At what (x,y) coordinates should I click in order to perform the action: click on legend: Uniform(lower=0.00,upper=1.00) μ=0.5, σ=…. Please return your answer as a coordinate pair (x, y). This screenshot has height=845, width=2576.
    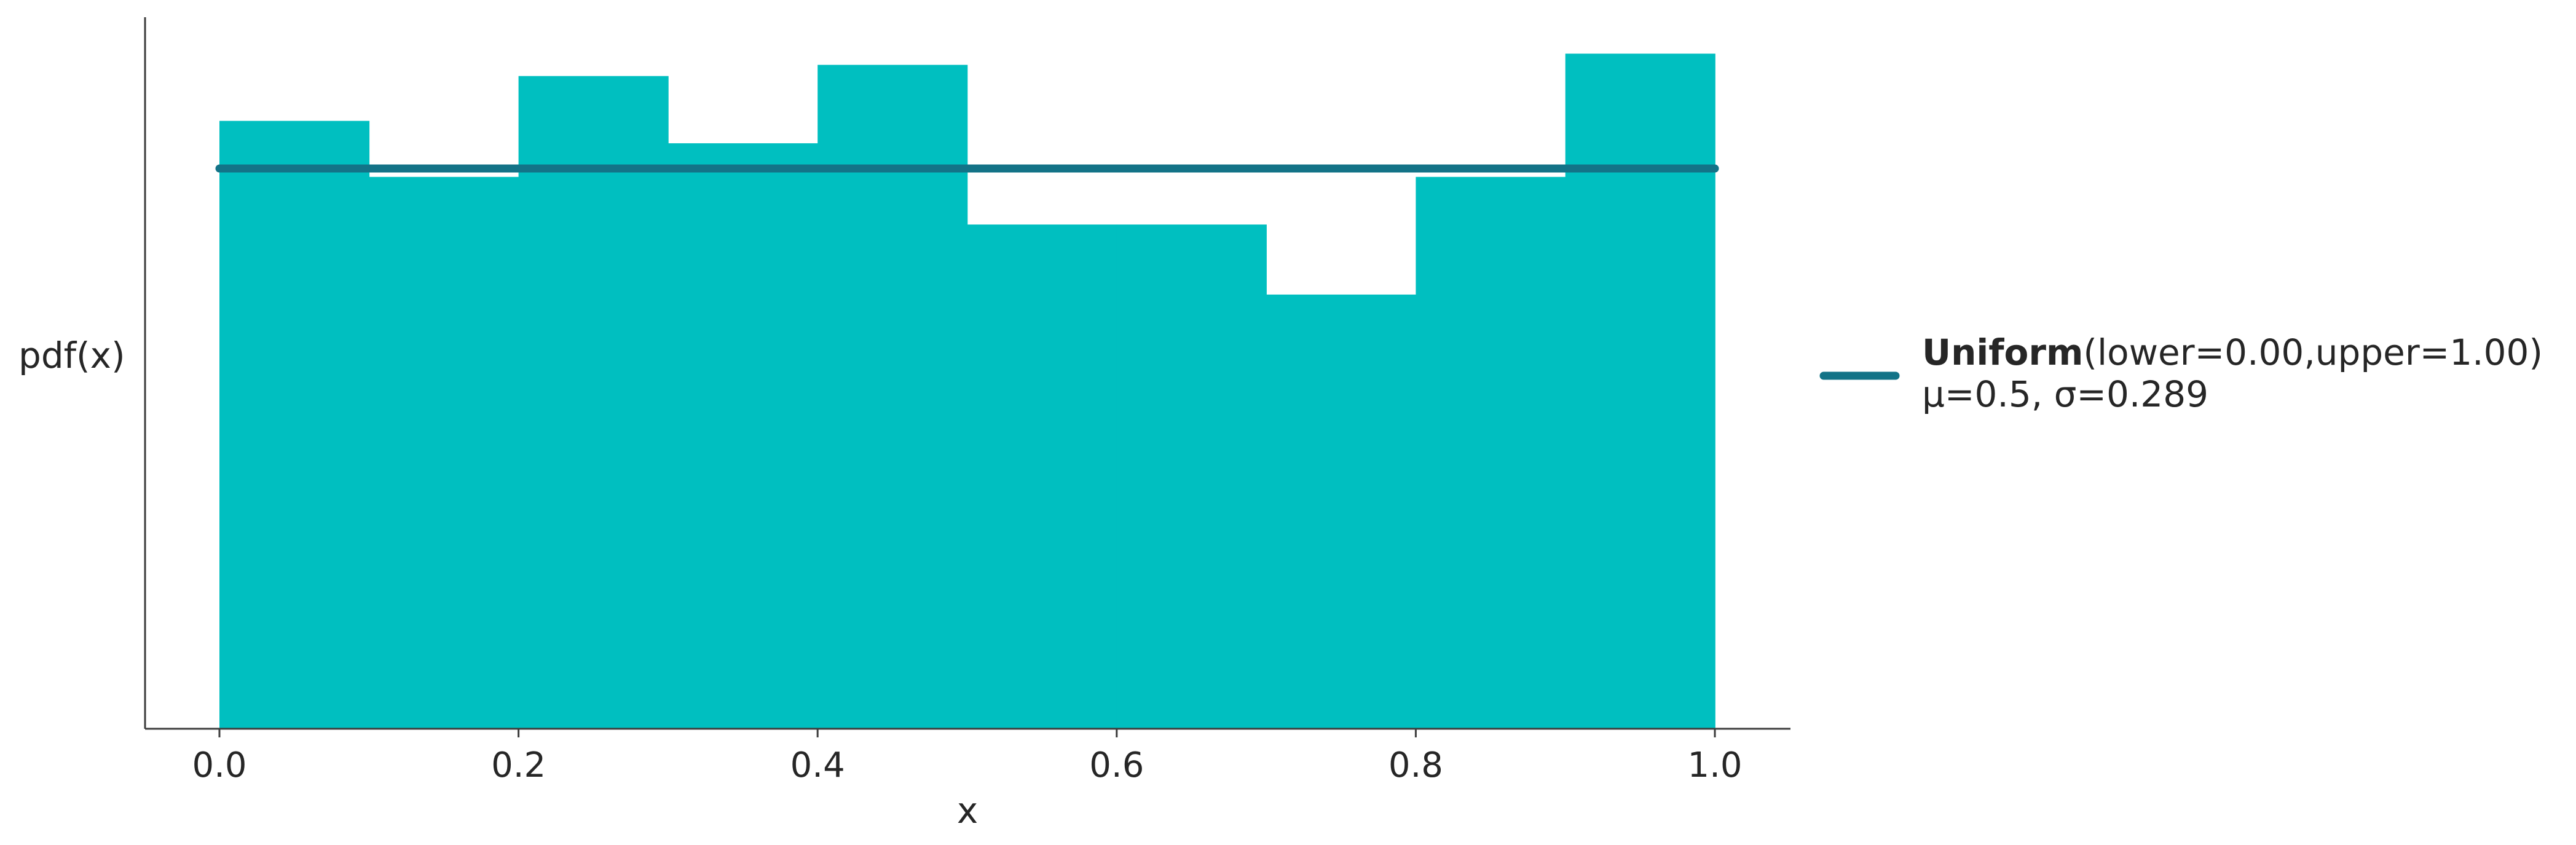
    Looking at the image, I should click on (2181, 373).